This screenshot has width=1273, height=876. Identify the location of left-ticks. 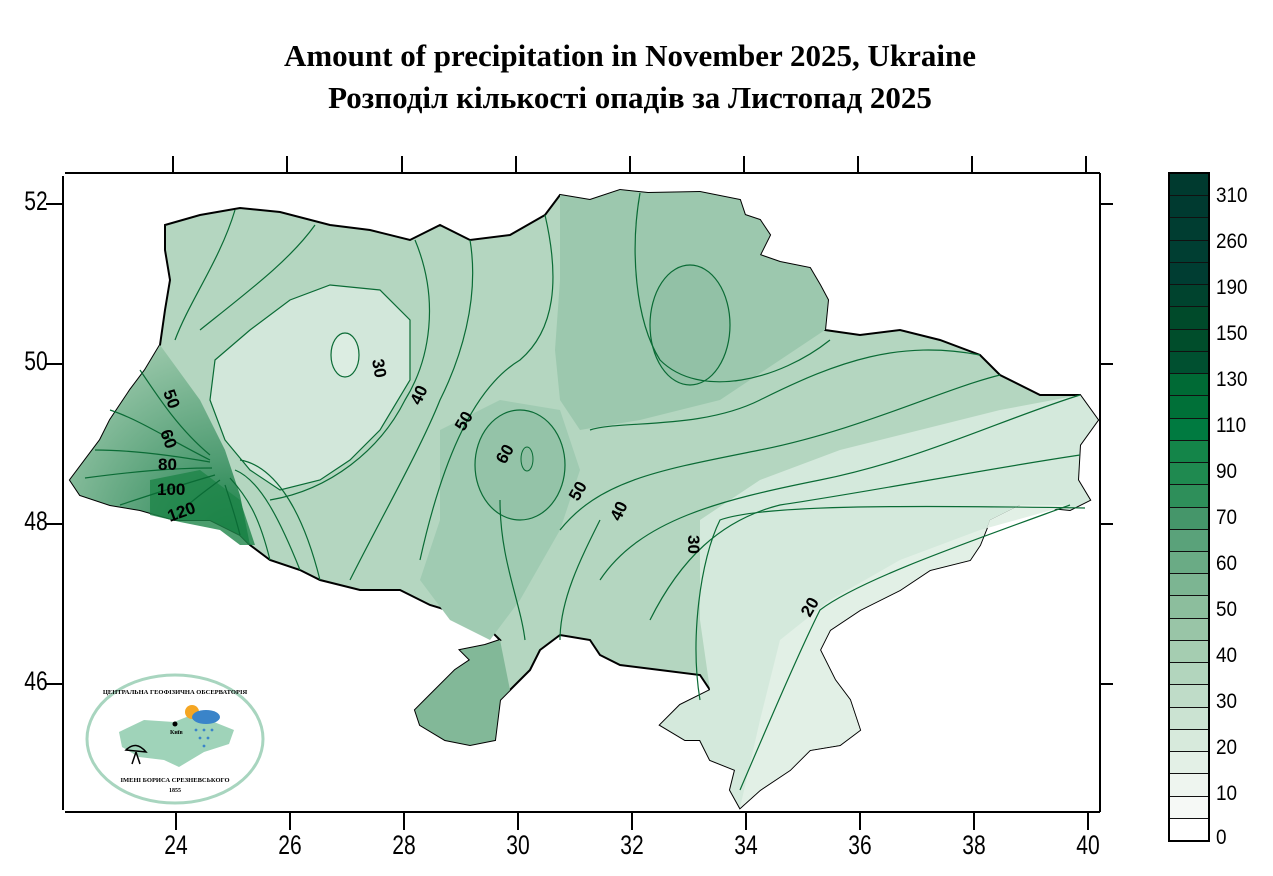
(54, 444).